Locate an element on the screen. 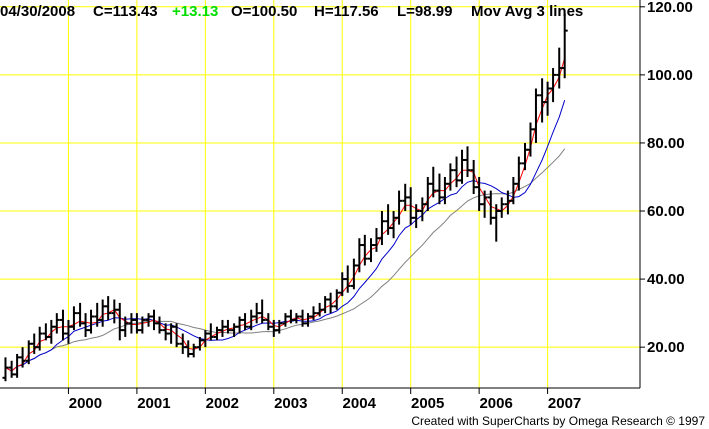 The width and height of the screenshot is (709, 429). header-low: L=98.99 is located at coordinates (424, 11).